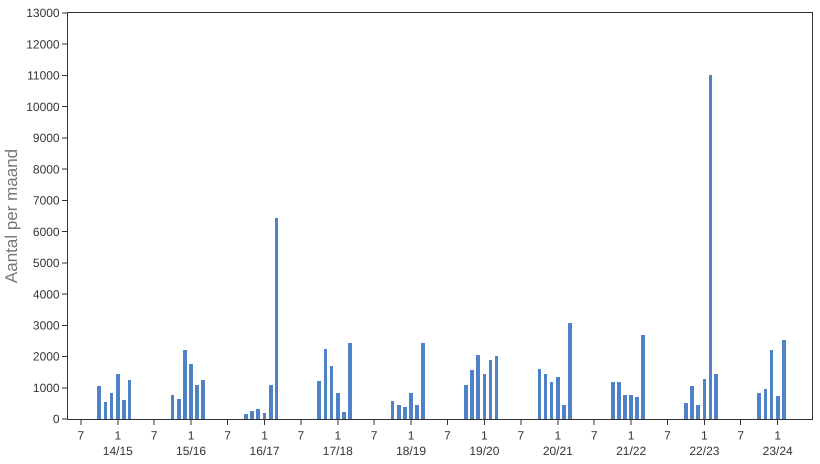  Describe the element at coordinates (338, 443) in the screenshot. I see `x-tick-label: 1 17/18` at that location.